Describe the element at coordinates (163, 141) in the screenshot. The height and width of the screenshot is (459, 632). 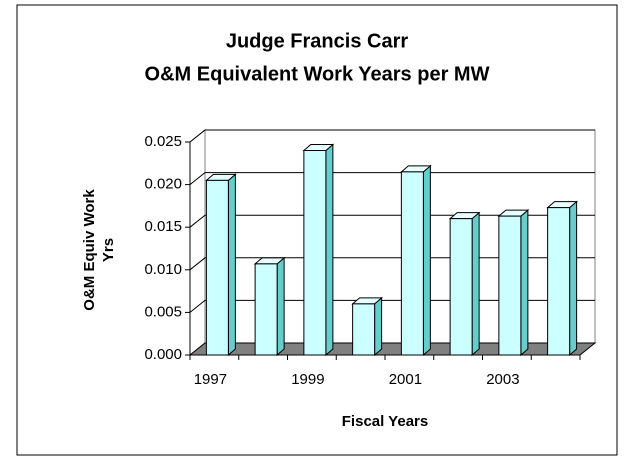
I see `y-tick-label: 0.025` at that location.